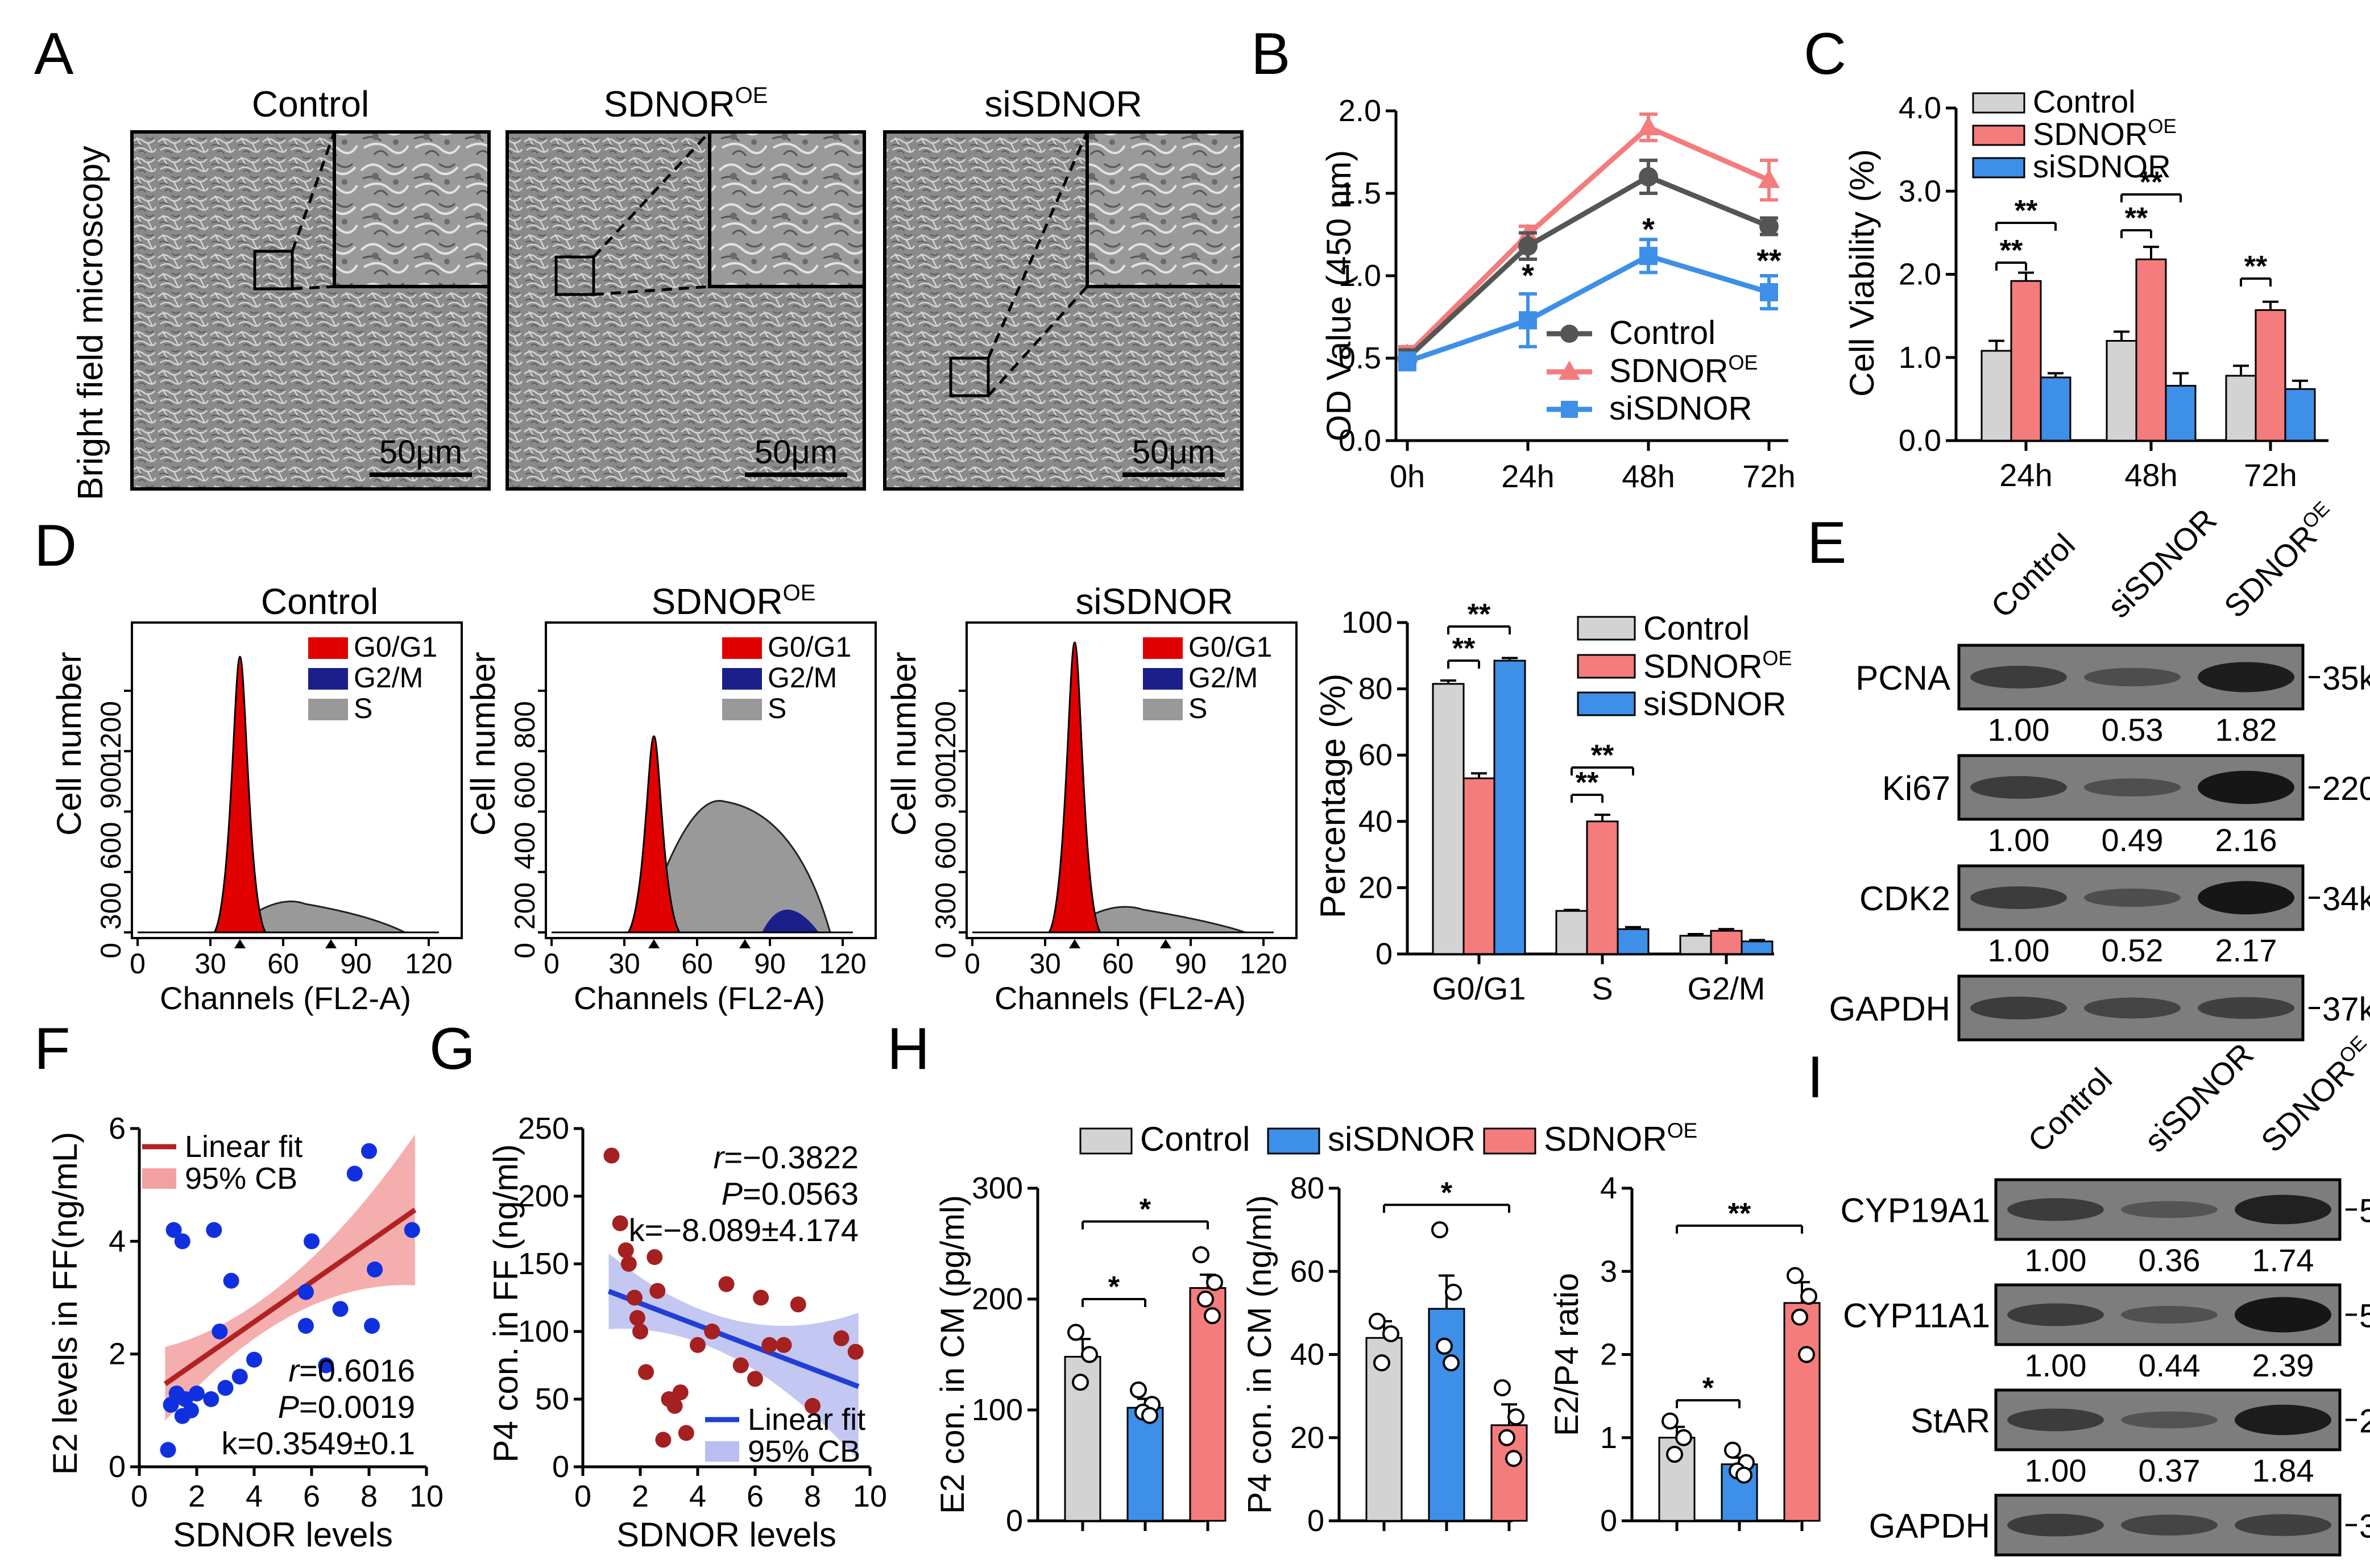  Describe the element at coordinates (2246, 840) in the screenshot. I see `panelE-quant-value: 2.16` at that location.